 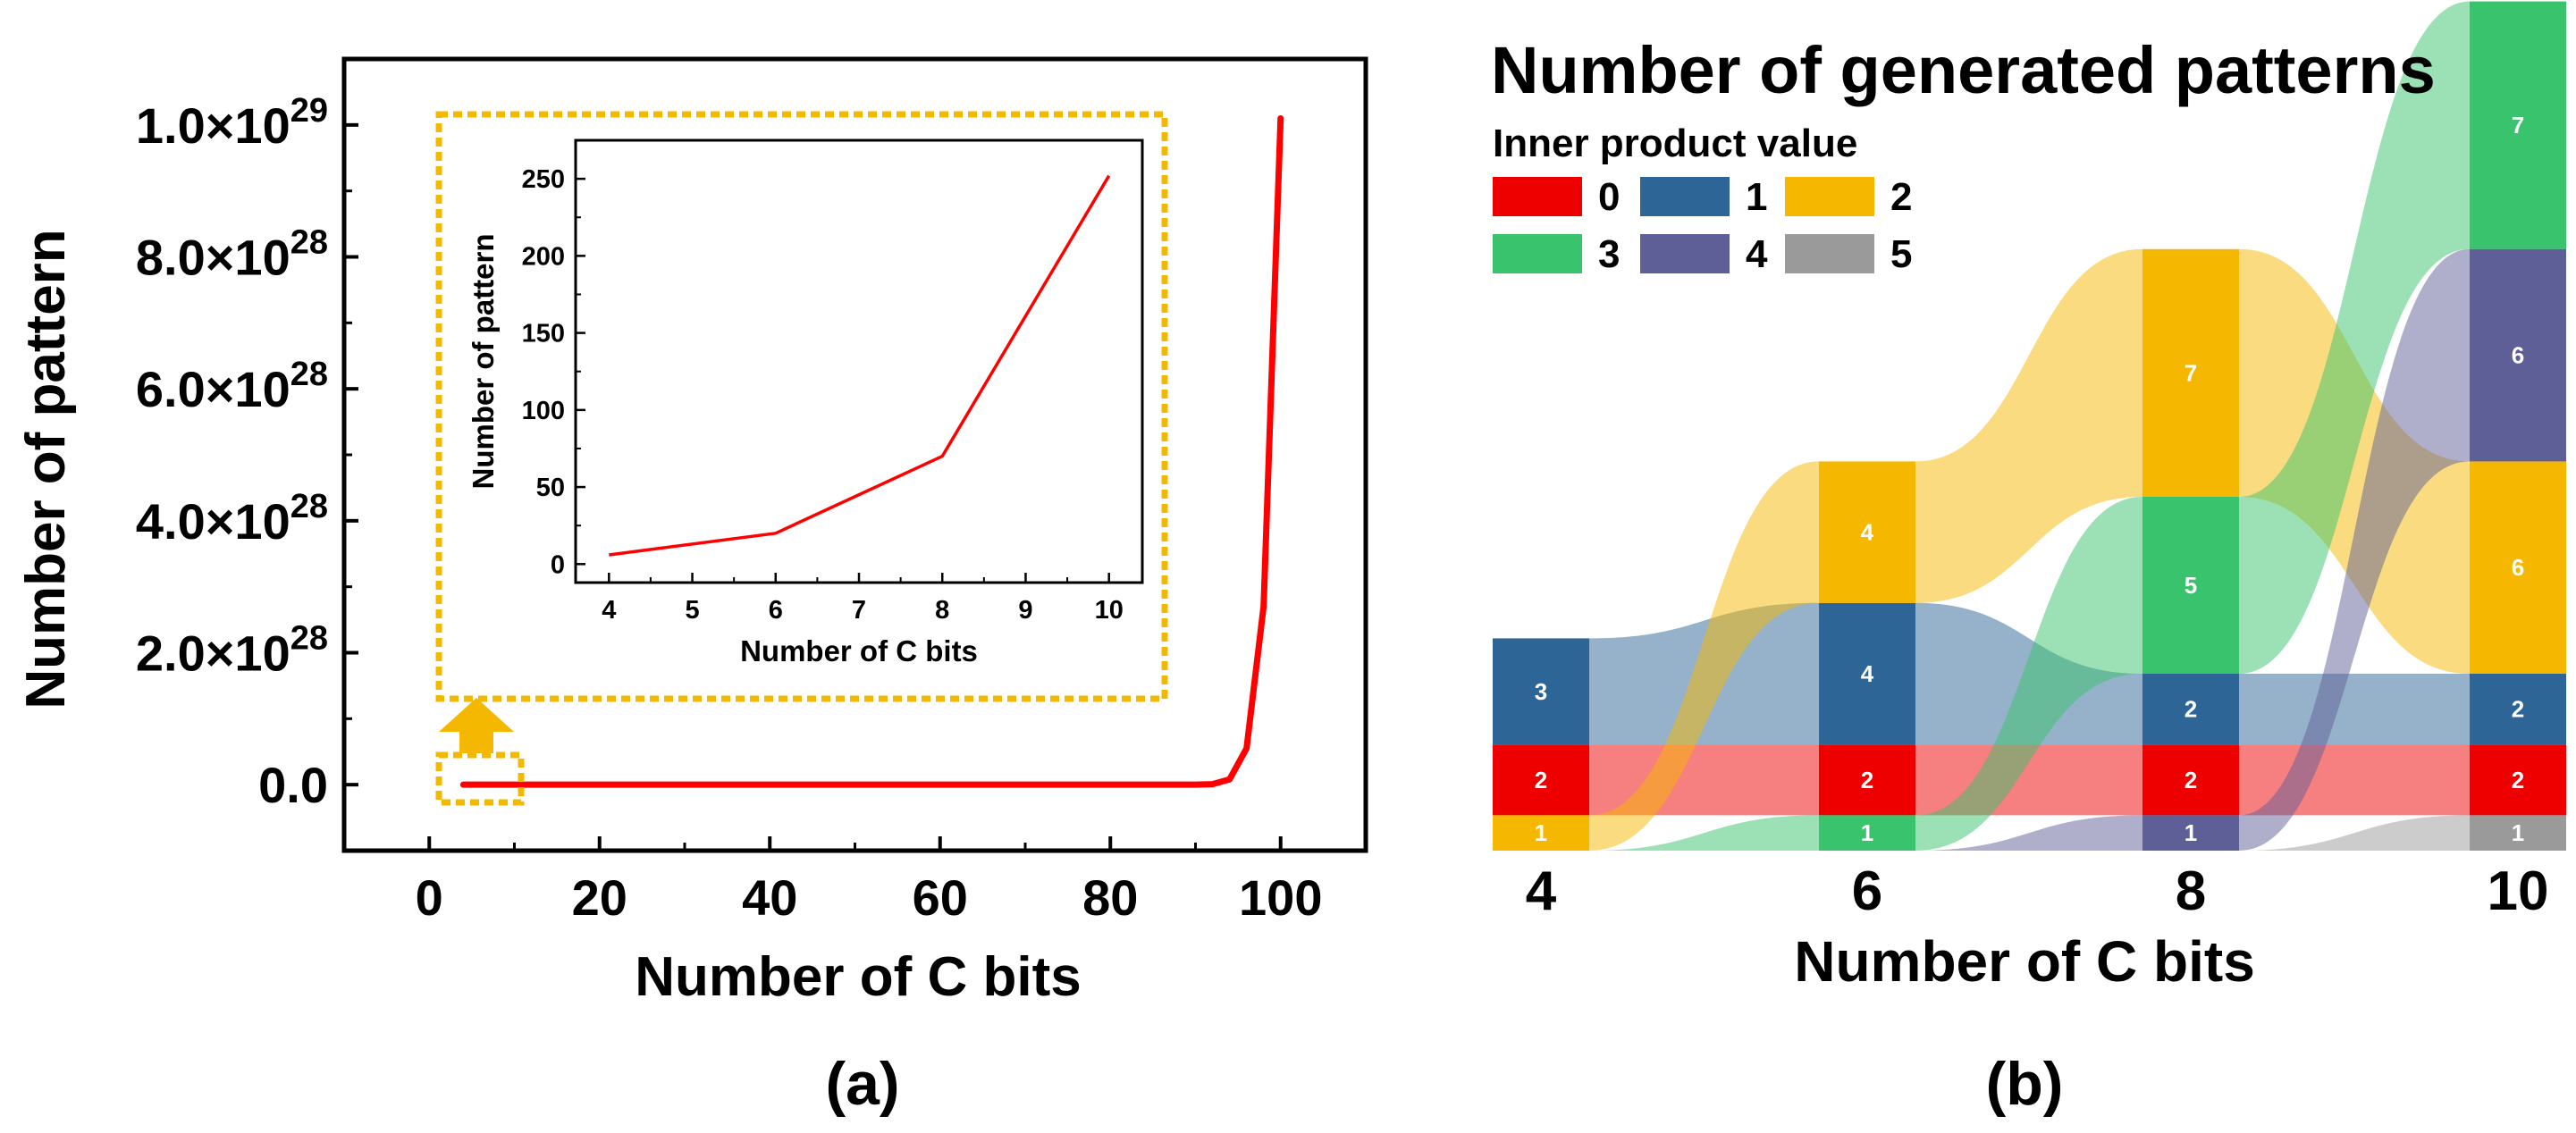 I want to click on panel-b-legend-title: Inner product value, so click(x=1675, y=143).